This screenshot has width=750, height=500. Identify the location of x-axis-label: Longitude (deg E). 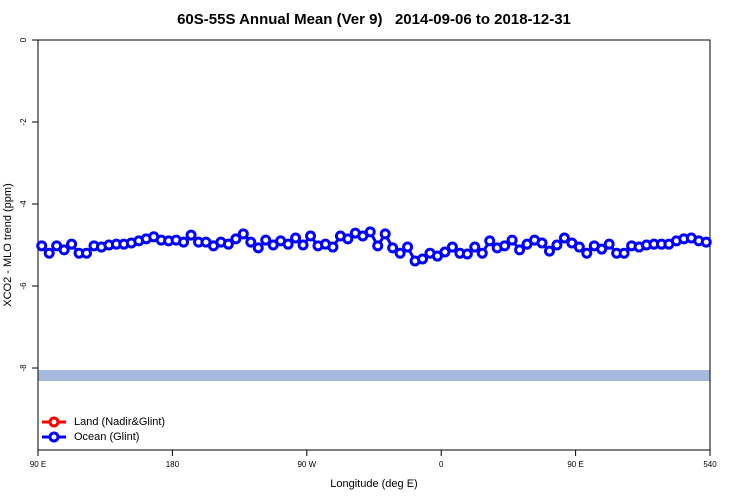
(373, 484).